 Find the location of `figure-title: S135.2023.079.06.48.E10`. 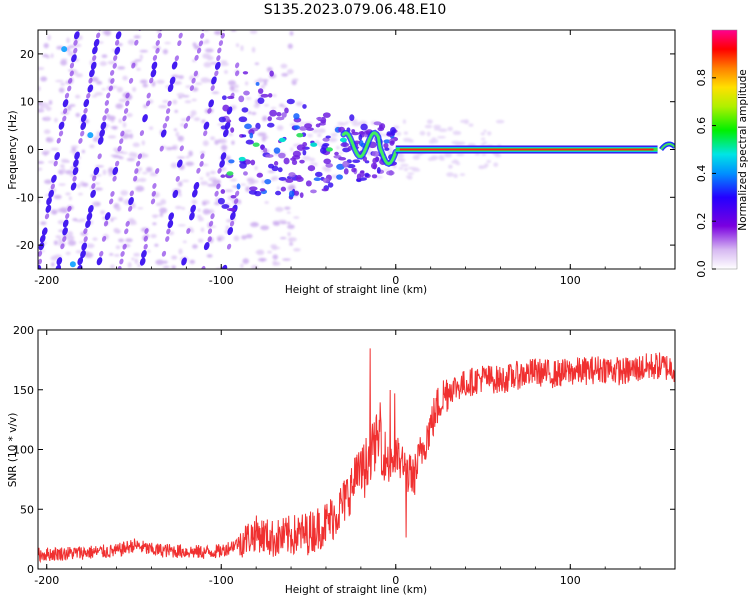

figure-title: S135.2023.079.06.48.E10 is located at coordinates (355, 10).